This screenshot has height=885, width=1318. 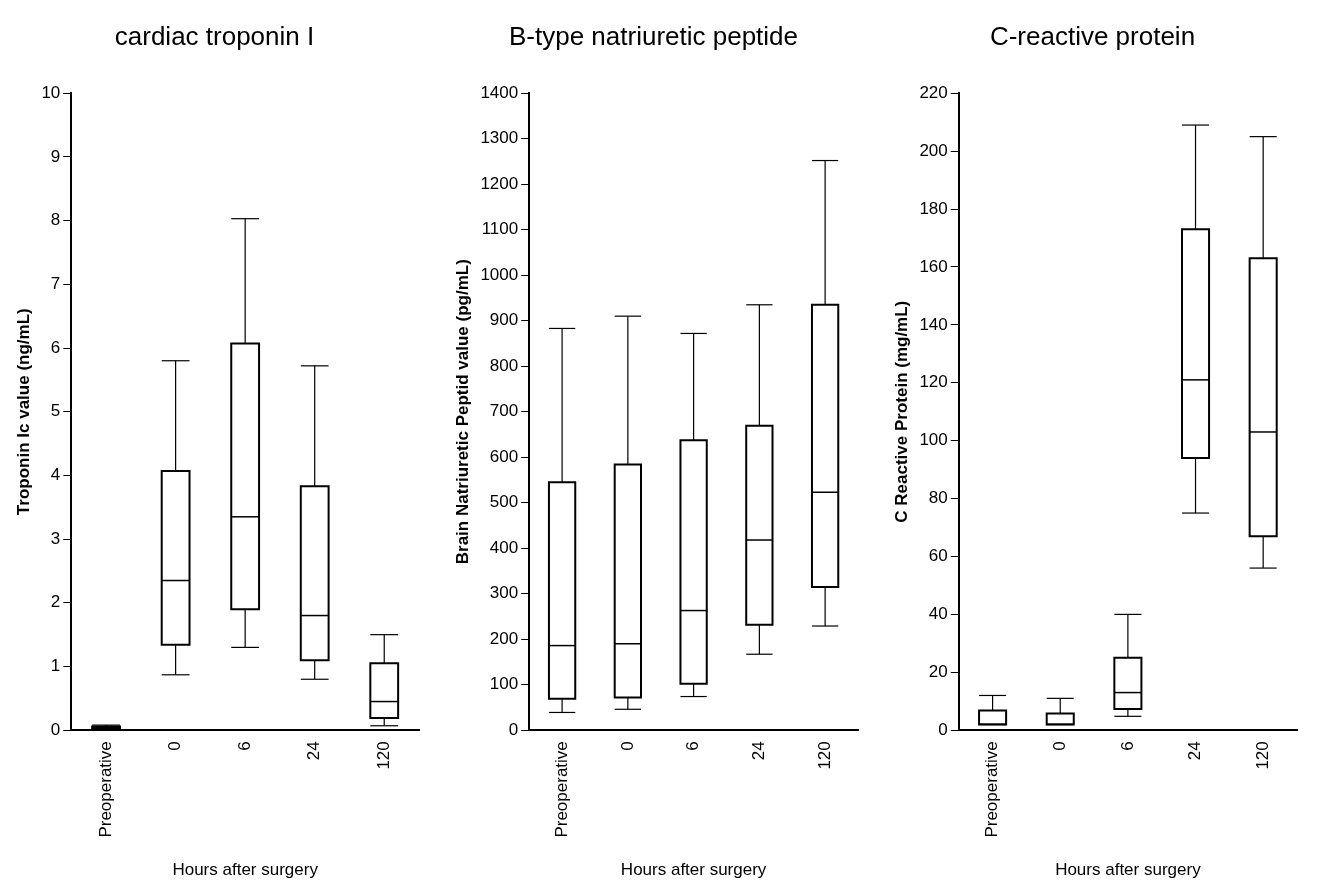 I want to click on y-tick-label: 1300, so click(x=499, y=138).